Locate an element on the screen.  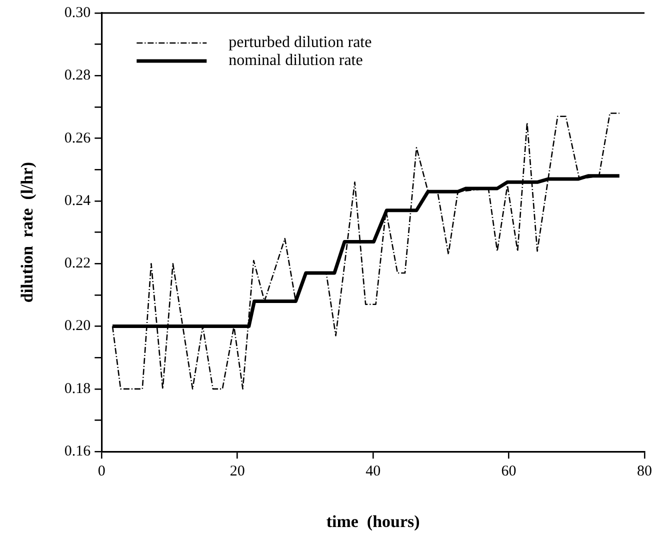
y-tick-label: 0.28 is located at coordinates (77, 76).